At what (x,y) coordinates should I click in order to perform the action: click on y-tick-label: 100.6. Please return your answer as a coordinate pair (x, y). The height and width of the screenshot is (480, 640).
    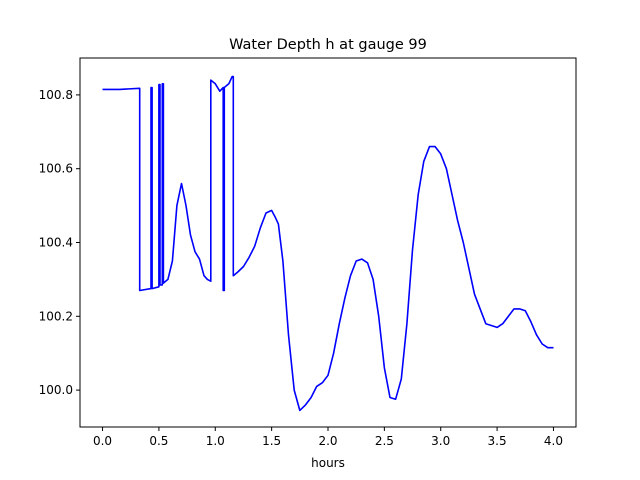
    Looking at the image, I should click on (56, 169).